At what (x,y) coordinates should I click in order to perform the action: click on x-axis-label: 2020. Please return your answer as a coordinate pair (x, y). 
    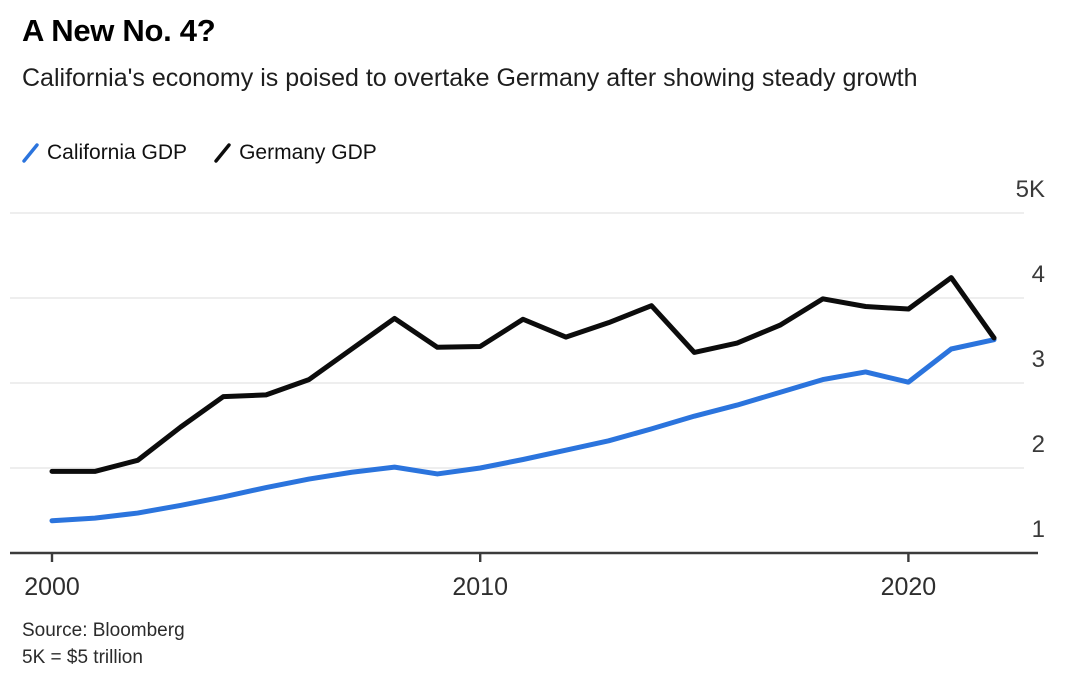
    Looking at the image, I should click on (909, 587).